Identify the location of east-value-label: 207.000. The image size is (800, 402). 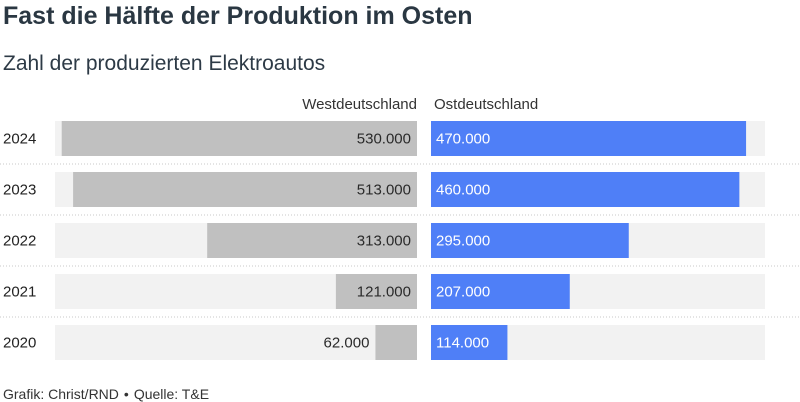
(463, 292).